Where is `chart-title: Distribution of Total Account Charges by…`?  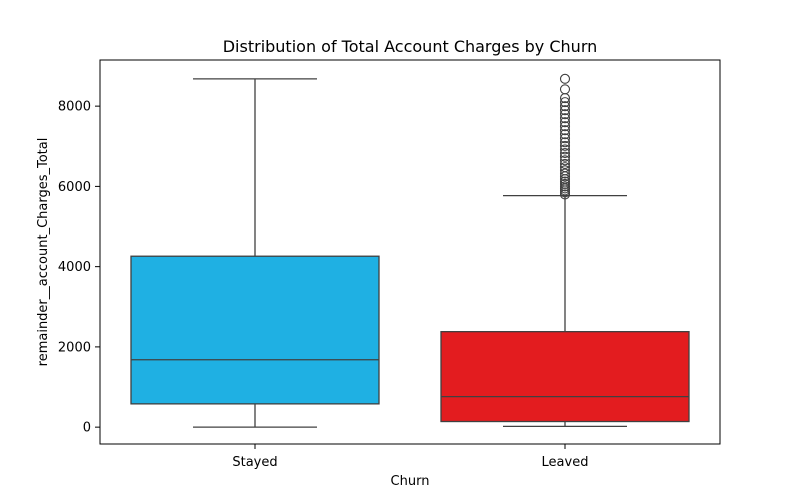
chart-title: Distribution of Total Account Charges by… is located at coordinates (410, 46).